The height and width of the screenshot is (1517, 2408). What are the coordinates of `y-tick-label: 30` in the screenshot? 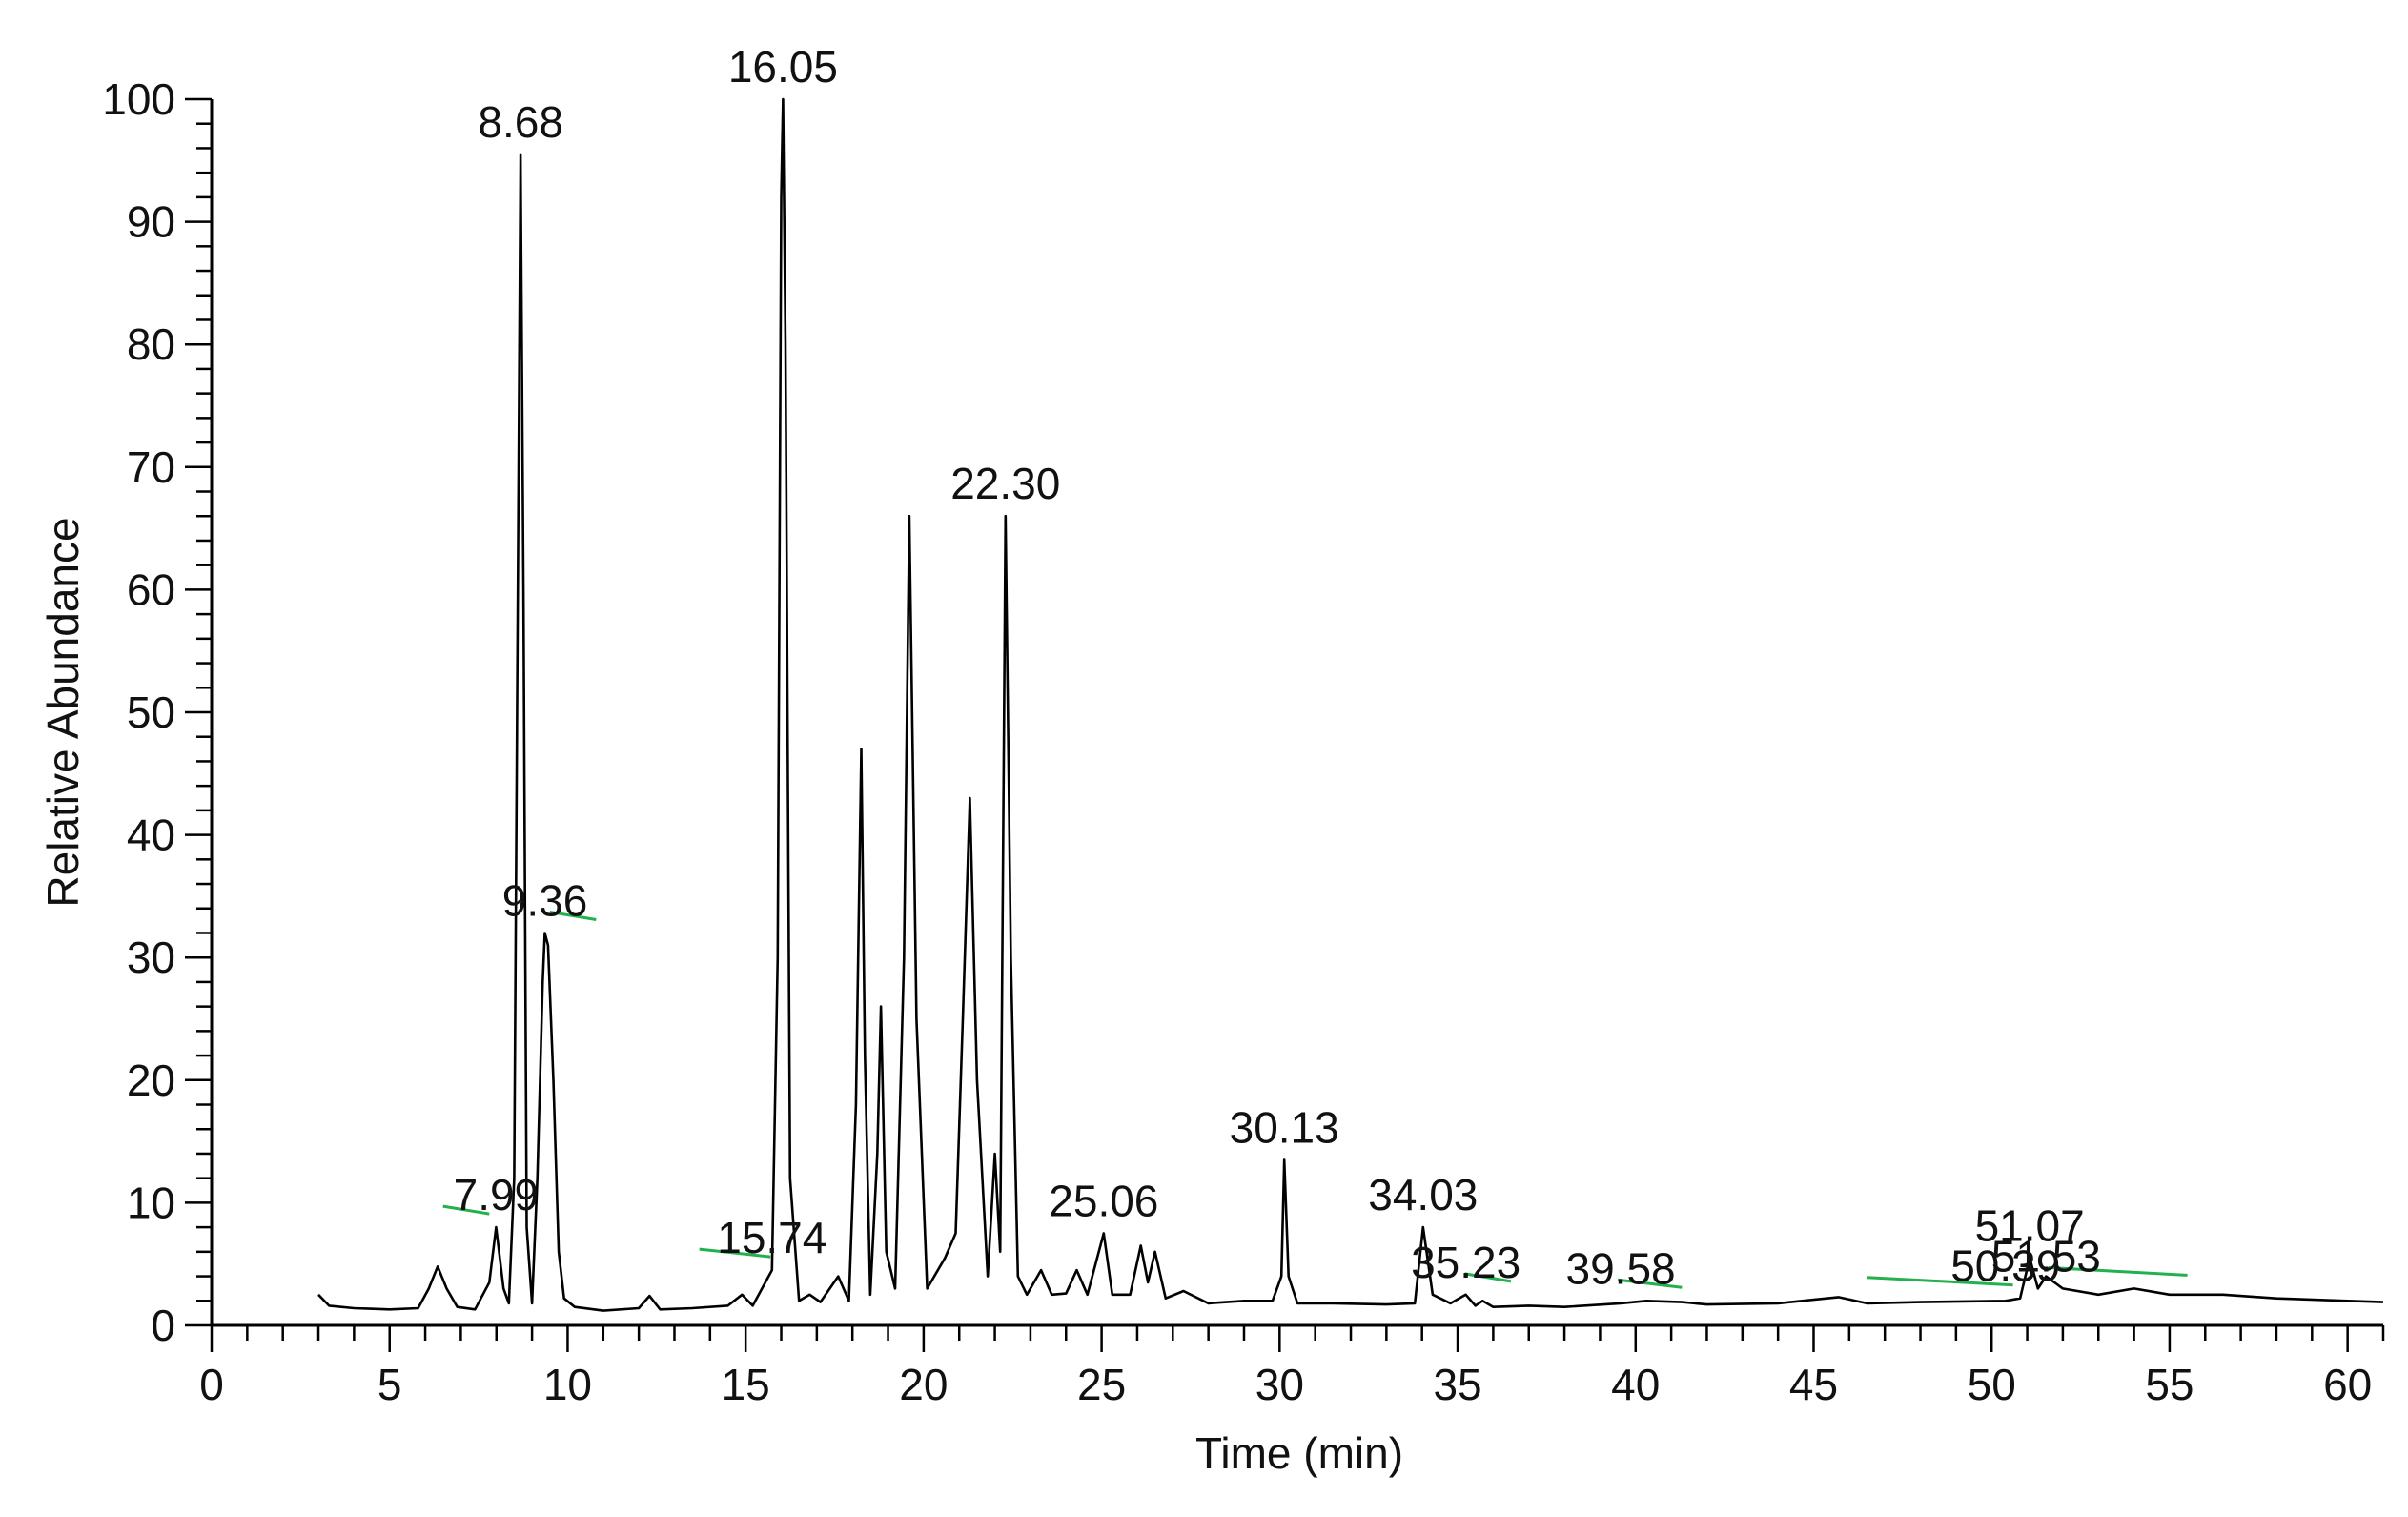 It's located at (151, 958).